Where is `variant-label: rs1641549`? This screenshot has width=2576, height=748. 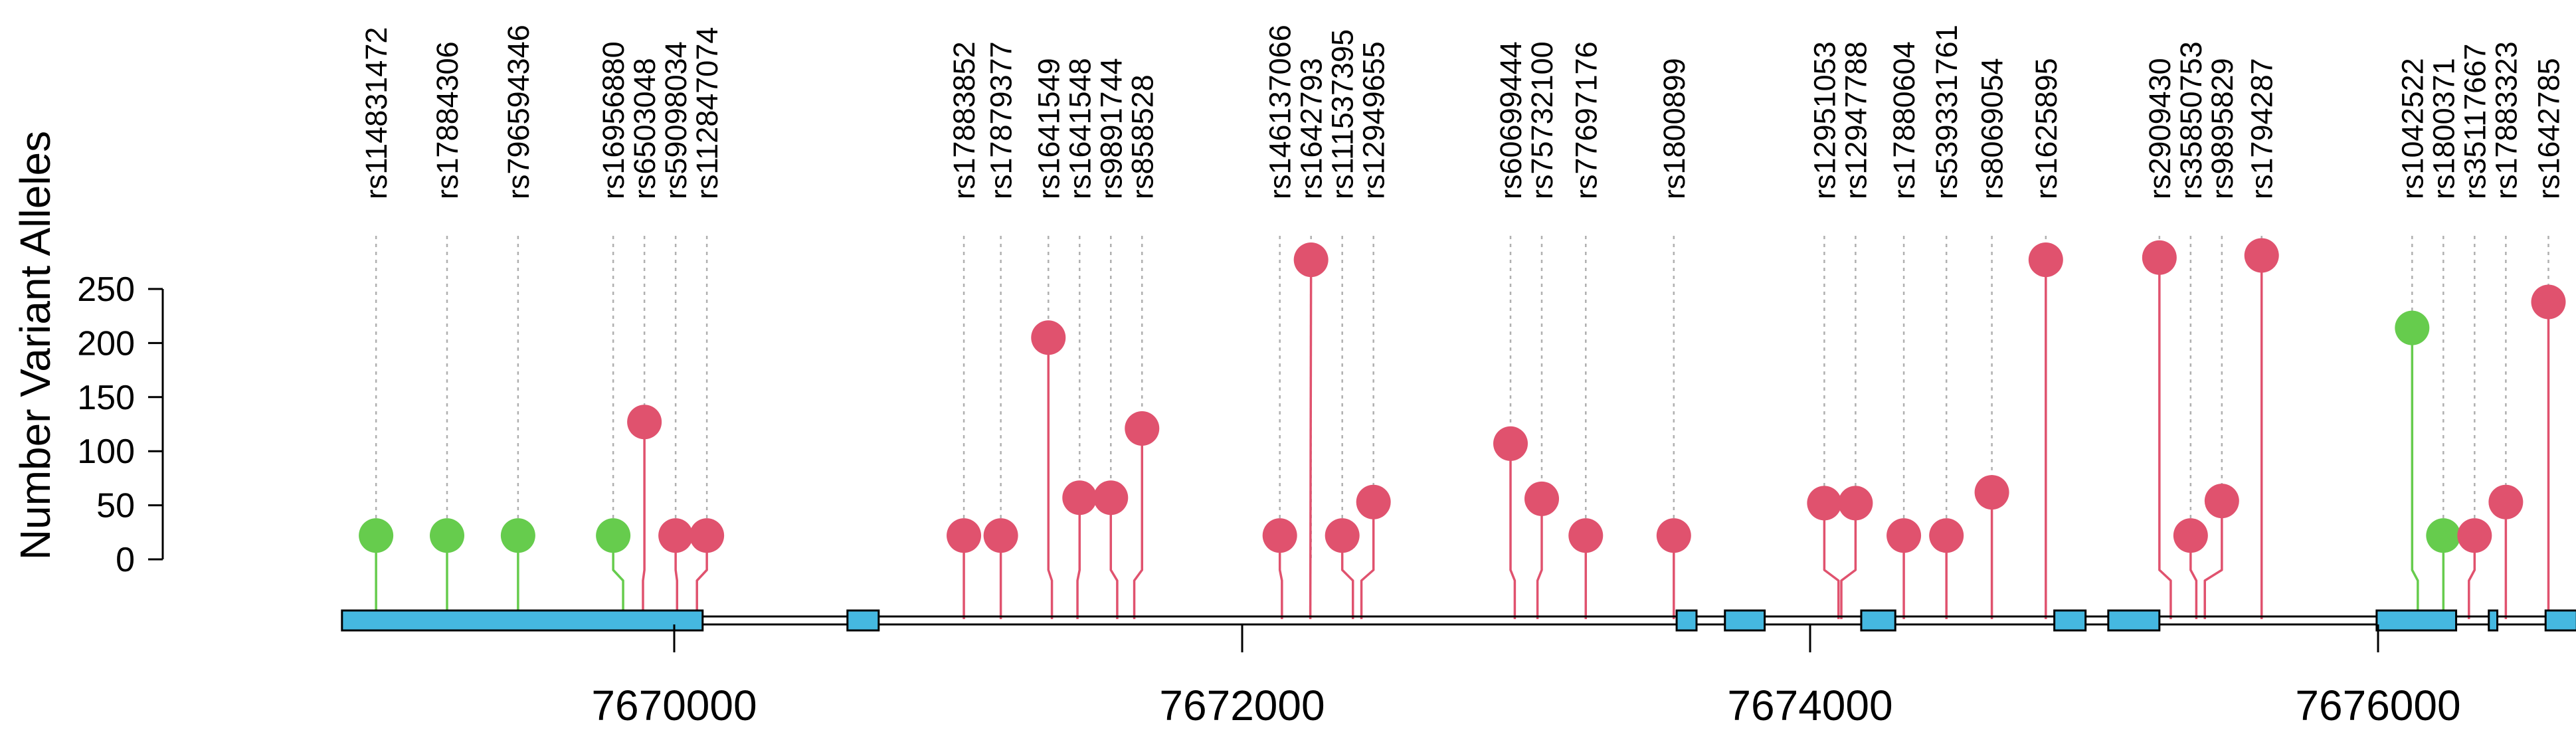 variant-label: rs1641549 is located at coordinates (1048, 128).